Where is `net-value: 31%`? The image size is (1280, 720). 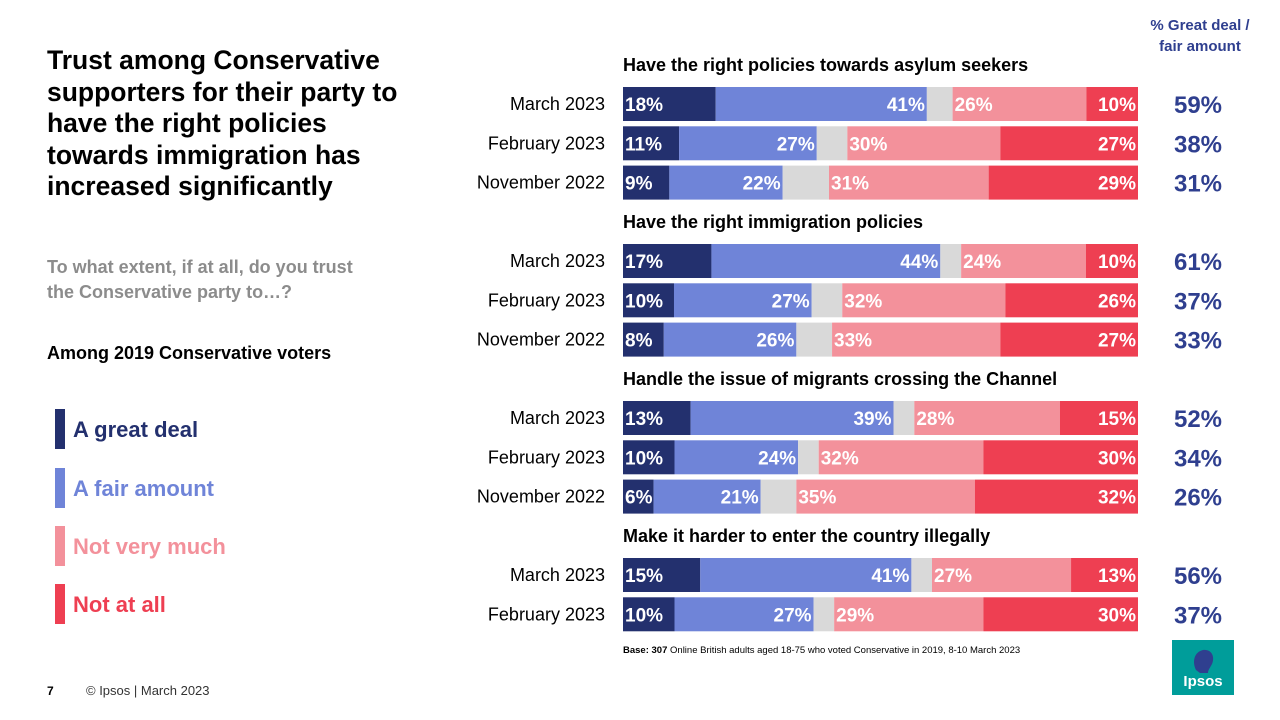 net-value: 31% is located at coordinates (1198, 184).